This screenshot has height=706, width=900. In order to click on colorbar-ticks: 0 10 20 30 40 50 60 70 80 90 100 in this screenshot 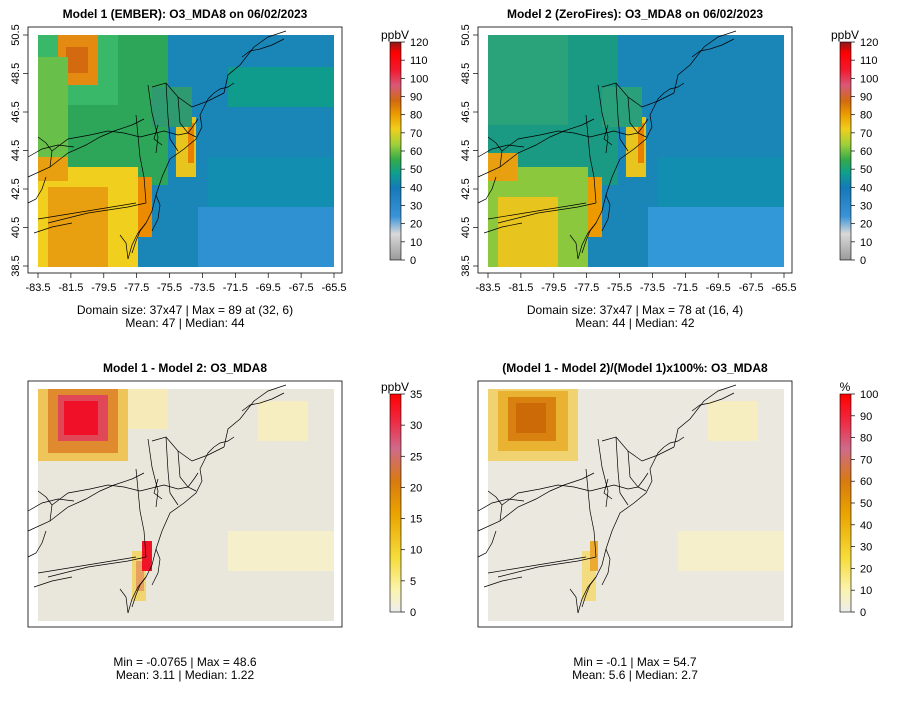, I will do `click(864, 504)`.